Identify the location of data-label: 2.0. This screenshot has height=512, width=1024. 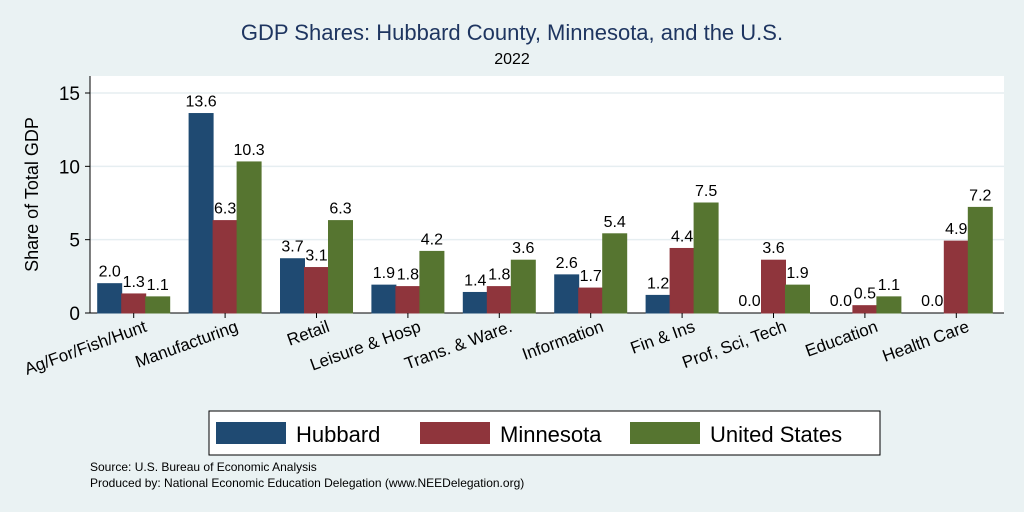
(110, 272).